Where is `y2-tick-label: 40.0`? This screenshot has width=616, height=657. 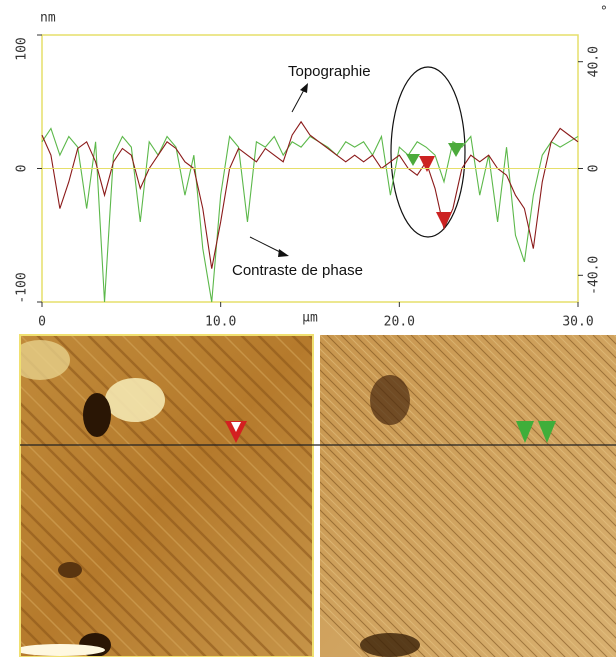 y2-tick-label: 40.0 is located at coordinates (594, 61).